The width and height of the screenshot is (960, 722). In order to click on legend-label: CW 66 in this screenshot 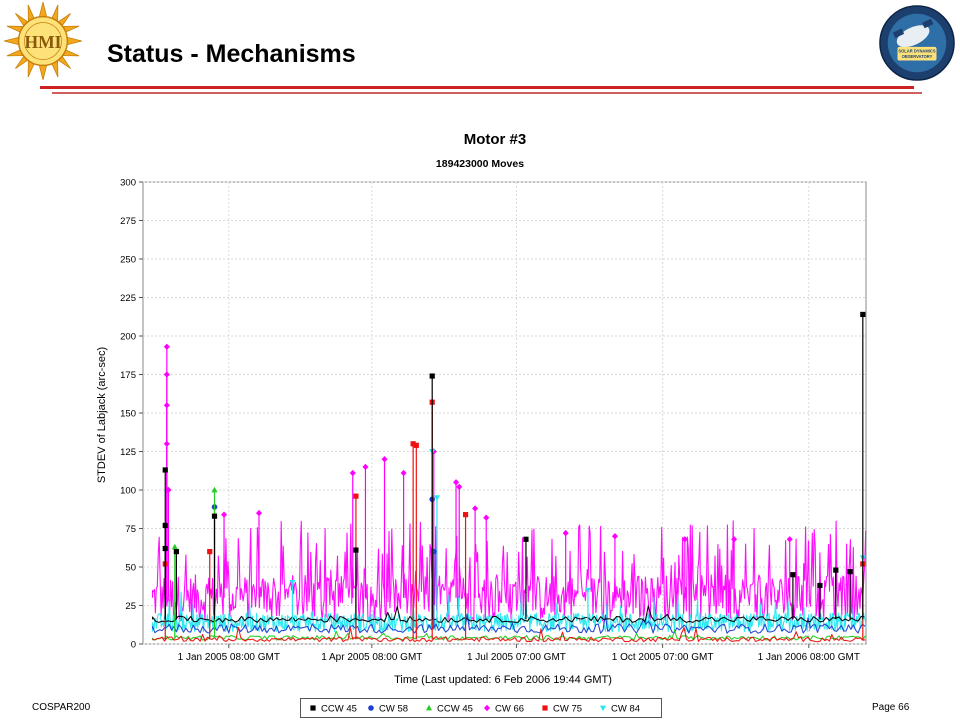, I will do `click(509, 709)`.